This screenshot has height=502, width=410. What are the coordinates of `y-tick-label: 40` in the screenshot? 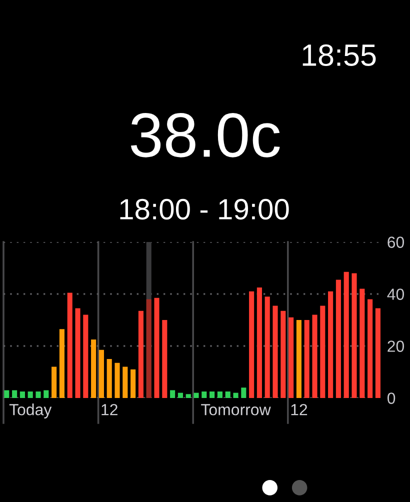 It's located at (395, 294).